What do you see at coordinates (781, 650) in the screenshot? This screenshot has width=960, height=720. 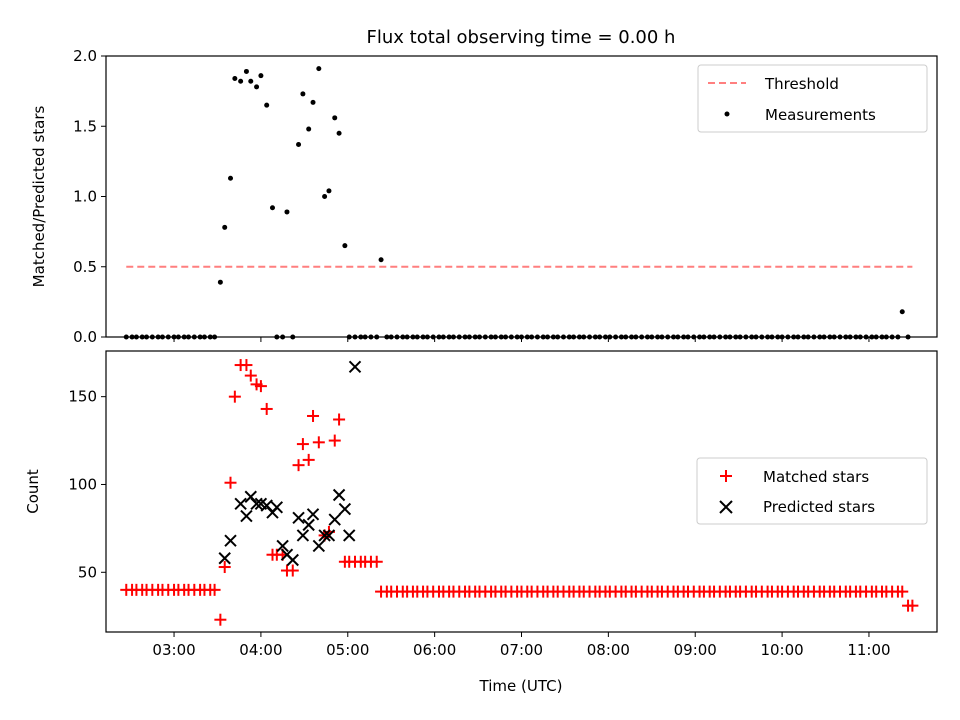 I see `x-tick-label: 10:00` at bounding box center [781, 650].